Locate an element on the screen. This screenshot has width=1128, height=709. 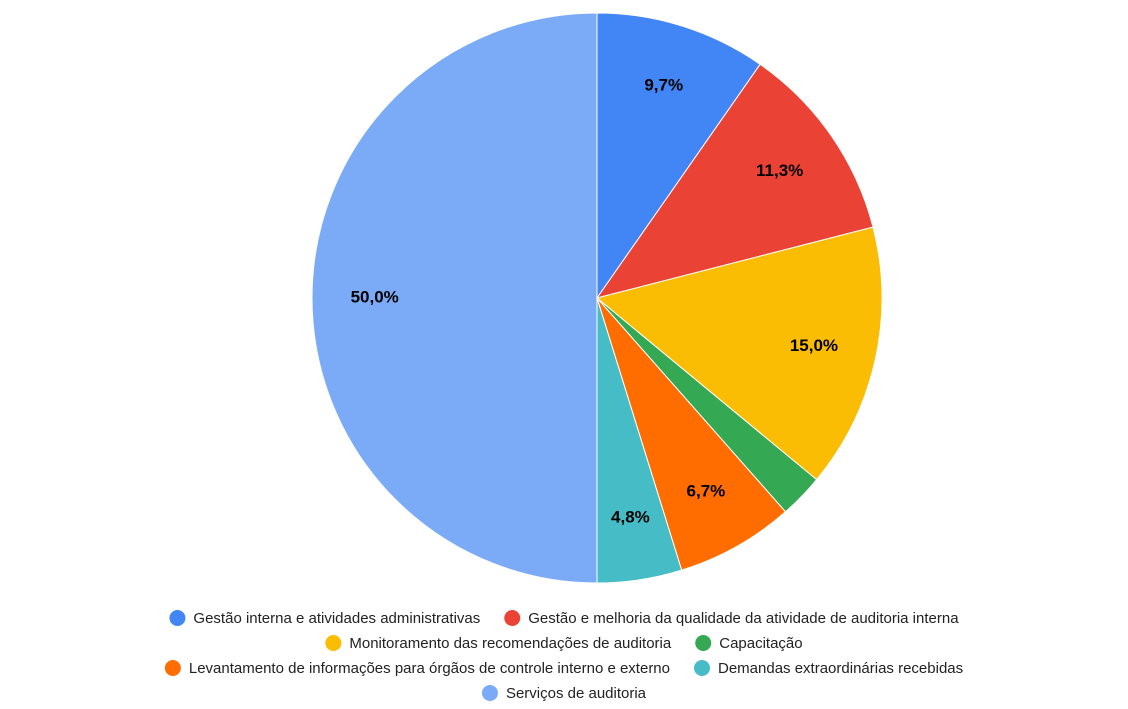
legend-label: Demandas extraordinárias recebidas is located at coordinates (840, 668).